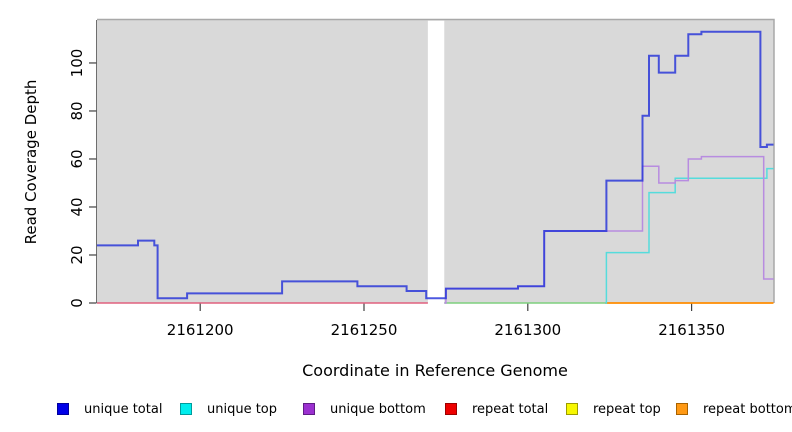  Describe the element at coordinates (200, 330) in the screenshot. I see `x-tick-label-2161200: 2161200` at that location.